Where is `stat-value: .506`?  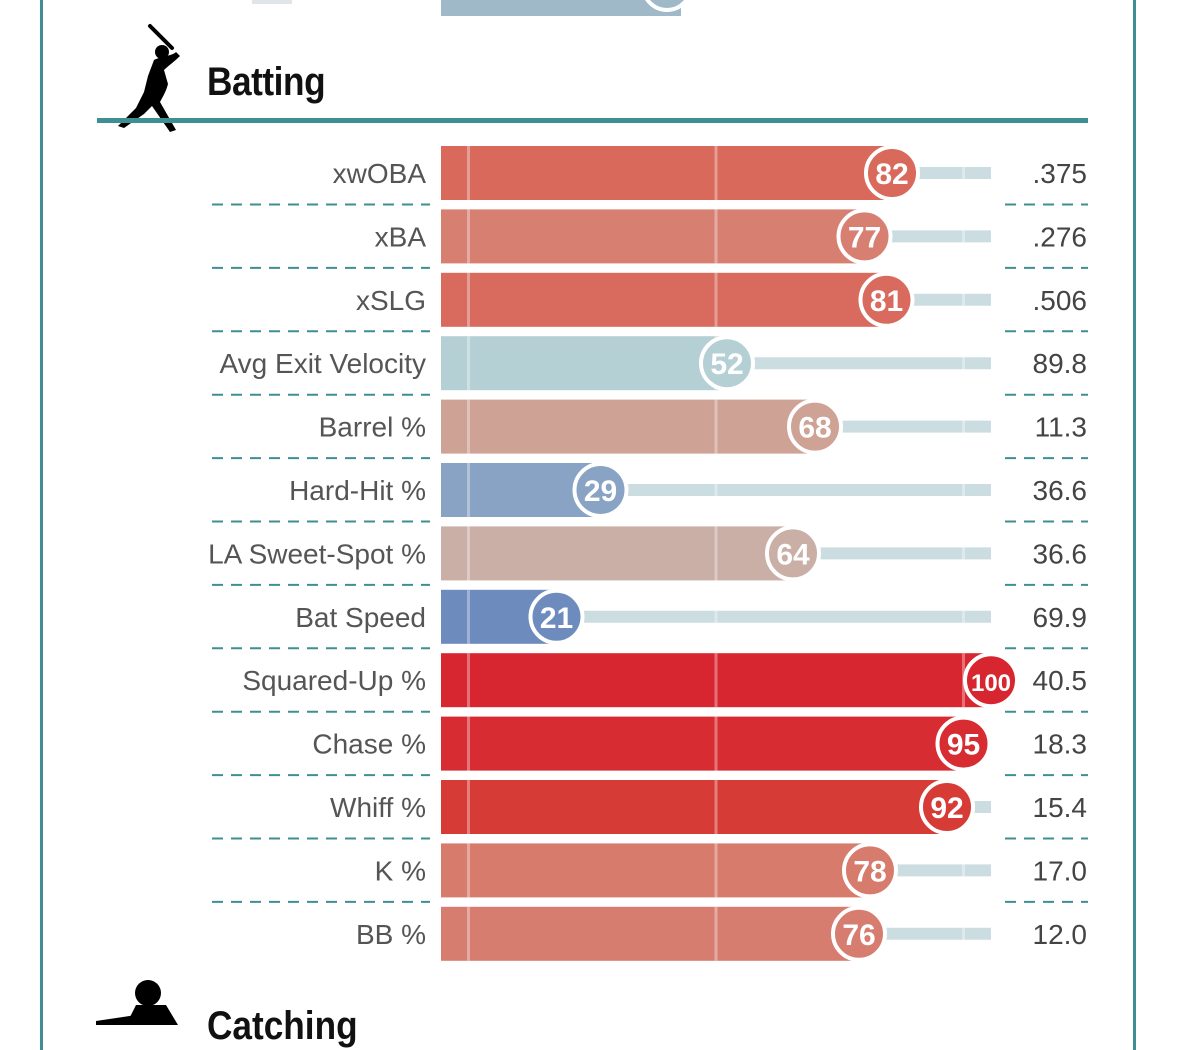 stat-value: .506 is located at coordinates (1060, 300).